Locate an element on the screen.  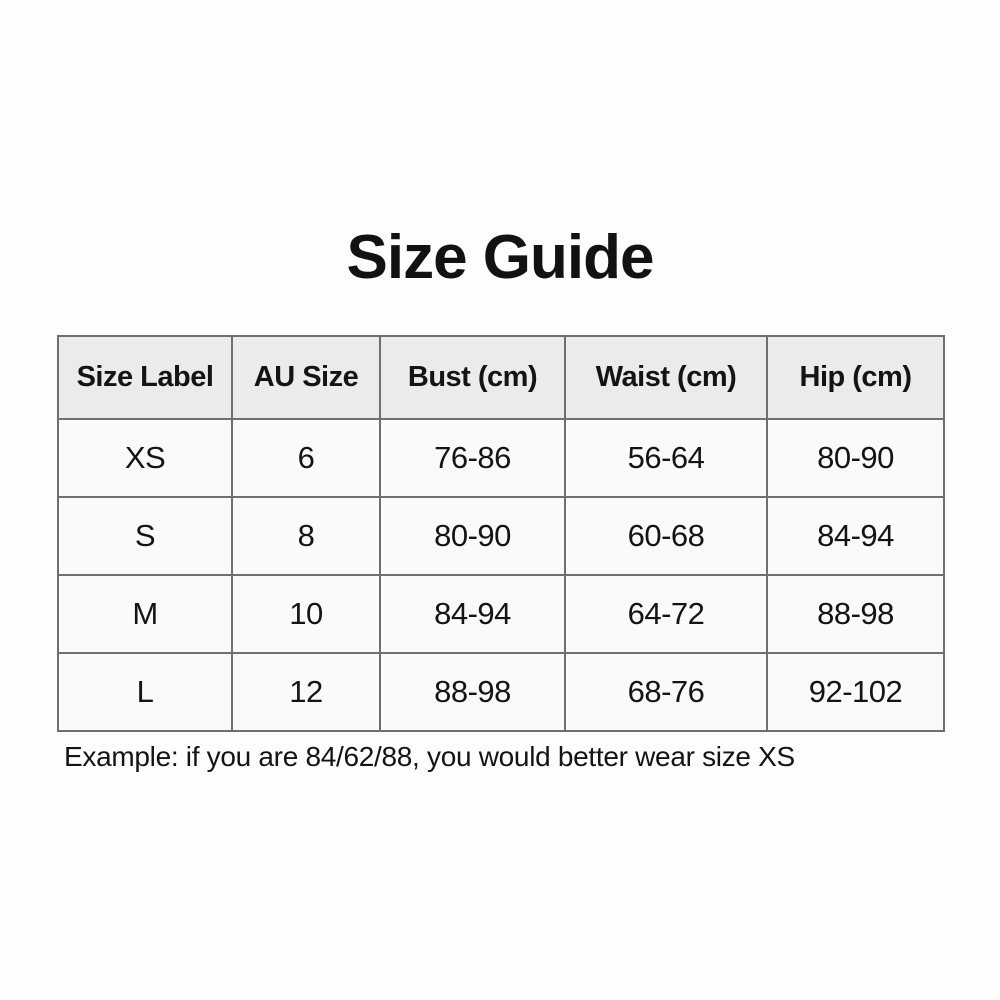
cell-size-label: M is located at coordinates (145, 614).